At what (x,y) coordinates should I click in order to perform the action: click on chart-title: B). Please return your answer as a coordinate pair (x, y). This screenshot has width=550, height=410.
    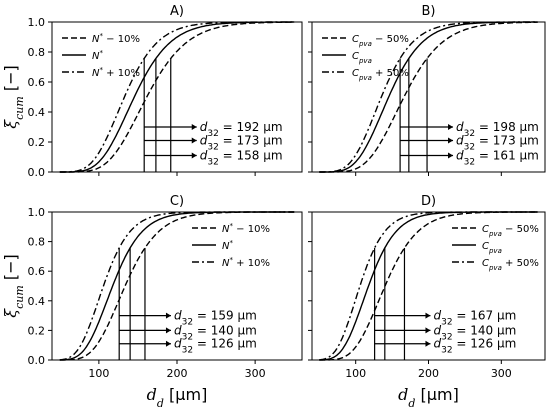
    Looking at the image, I should click on (429, 11).